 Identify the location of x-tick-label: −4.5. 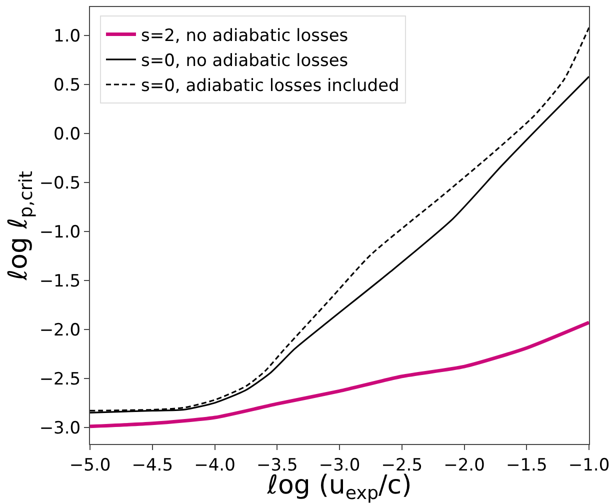
(153, 465).